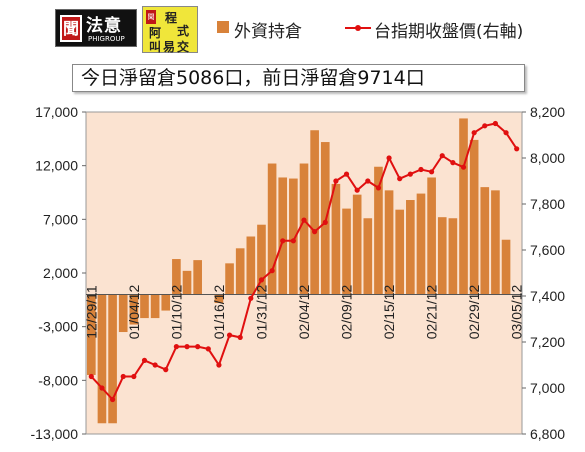 This screenshot has width=585, height=452. I want to click on x-axis-tick-label: 02/29/12, so click(474, 312).